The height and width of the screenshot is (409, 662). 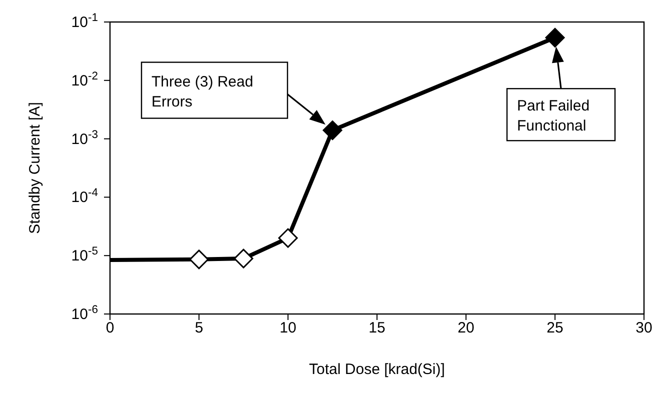 I want to click on annotation: Three (3) Read Errors, so click(x=203, y=91).